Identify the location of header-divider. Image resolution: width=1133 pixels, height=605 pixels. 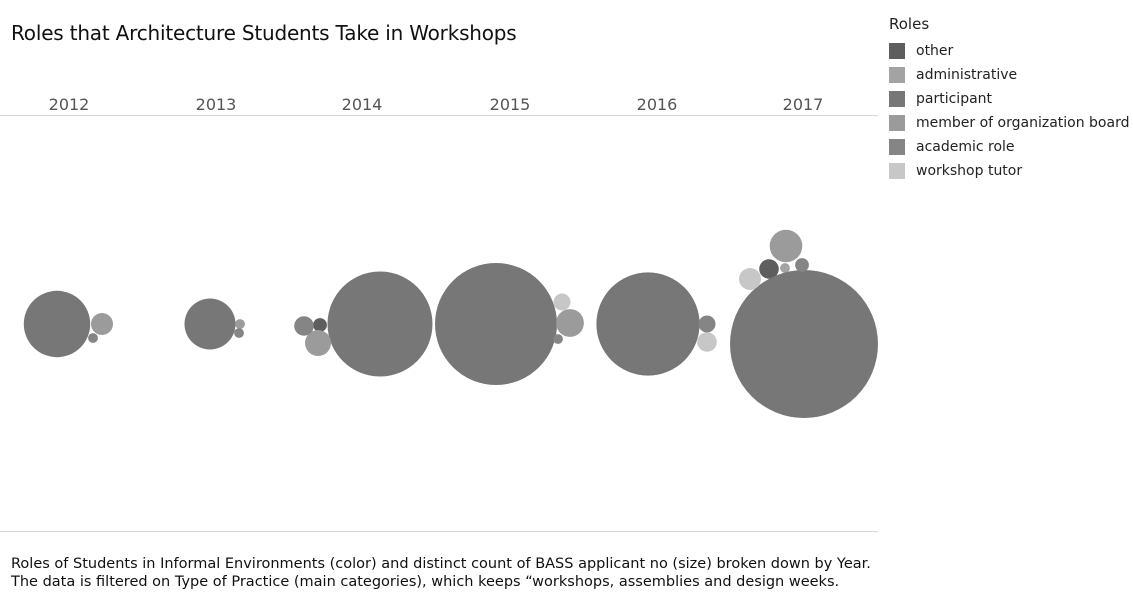
(439, 115).